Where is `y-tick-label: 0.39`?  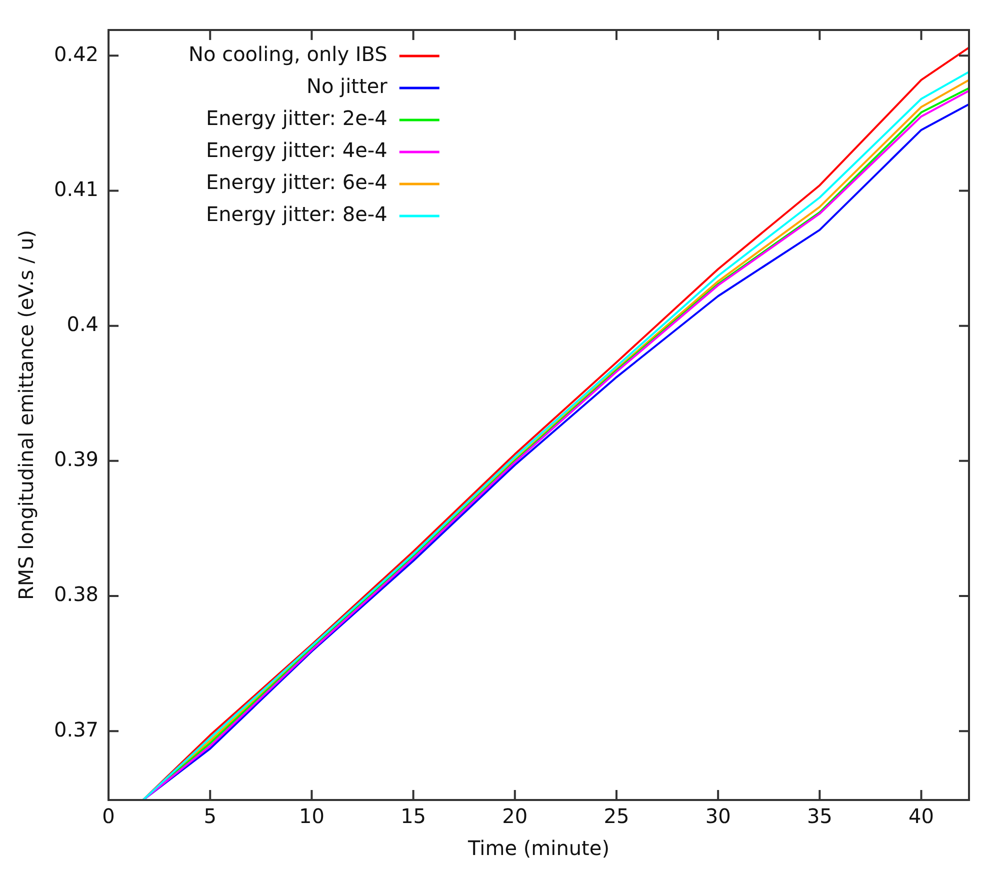 y-tick-label: 0.39 is located at coordinates (76, 459).